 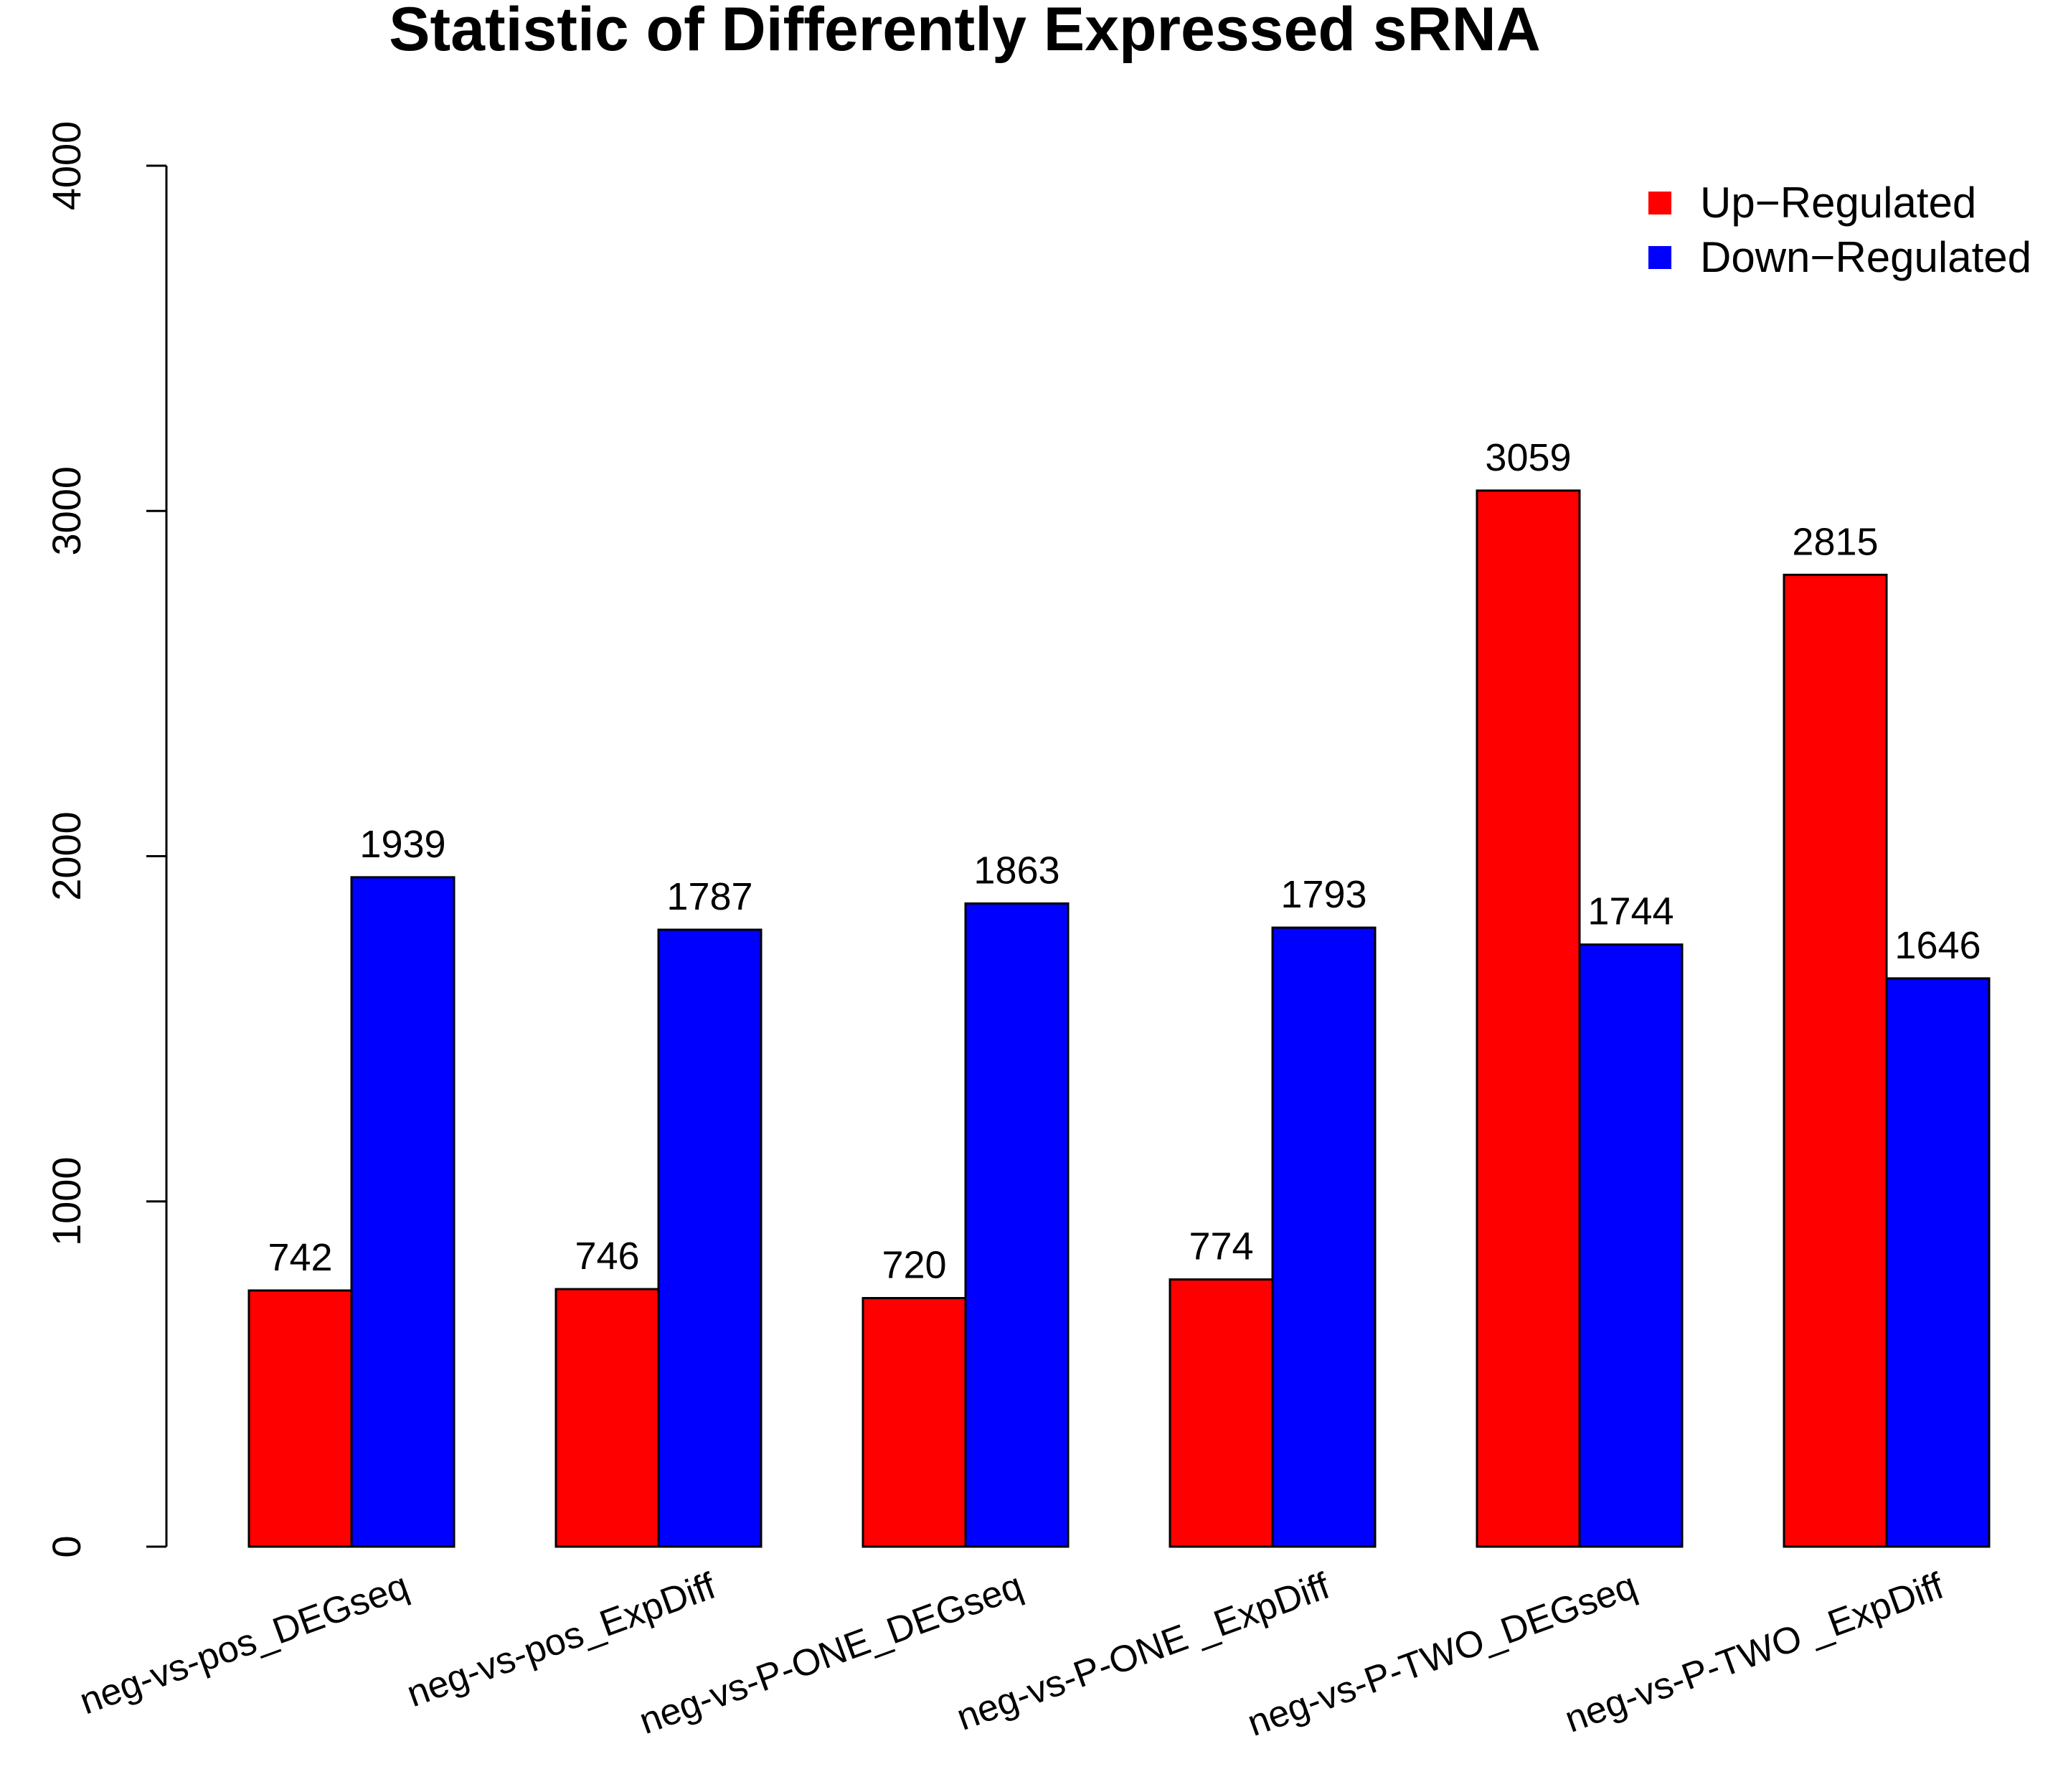 What do you see at coordinates (1528, 457) in the screenshot?
I see `value-label: 3059` at bounding box center [1528, 457].